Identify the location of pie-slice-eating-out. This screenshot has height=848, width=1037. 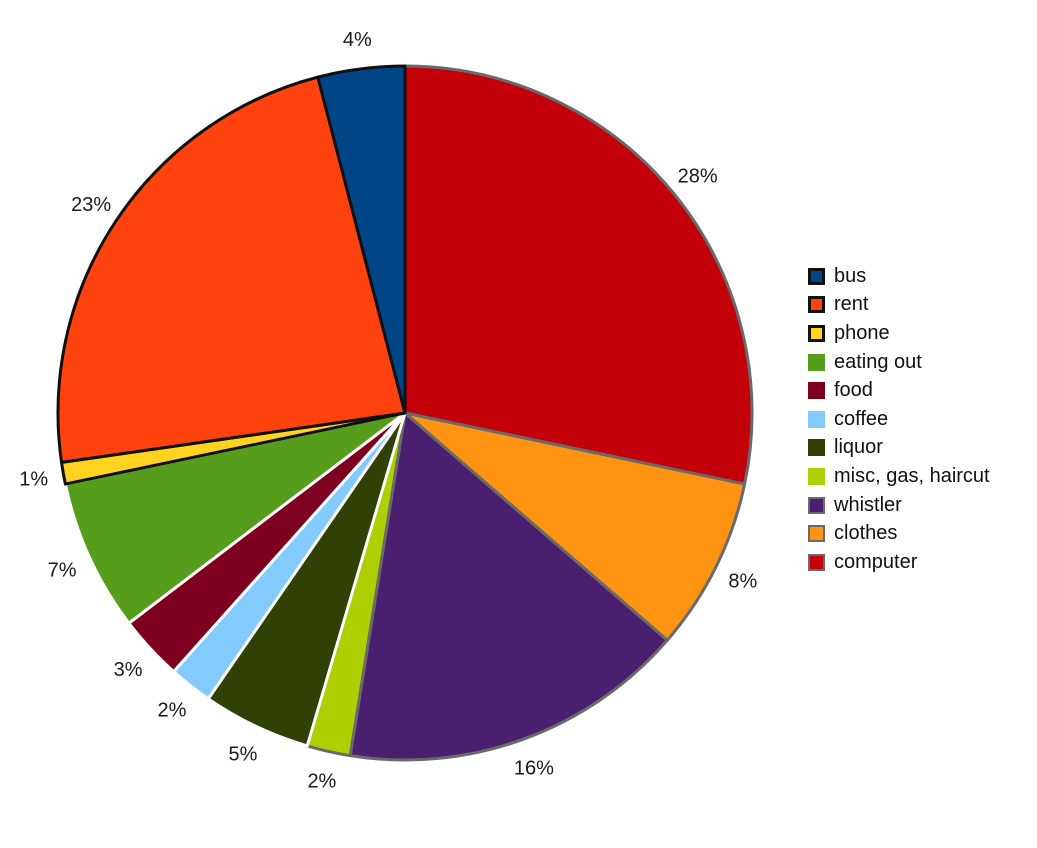
(235, 518).